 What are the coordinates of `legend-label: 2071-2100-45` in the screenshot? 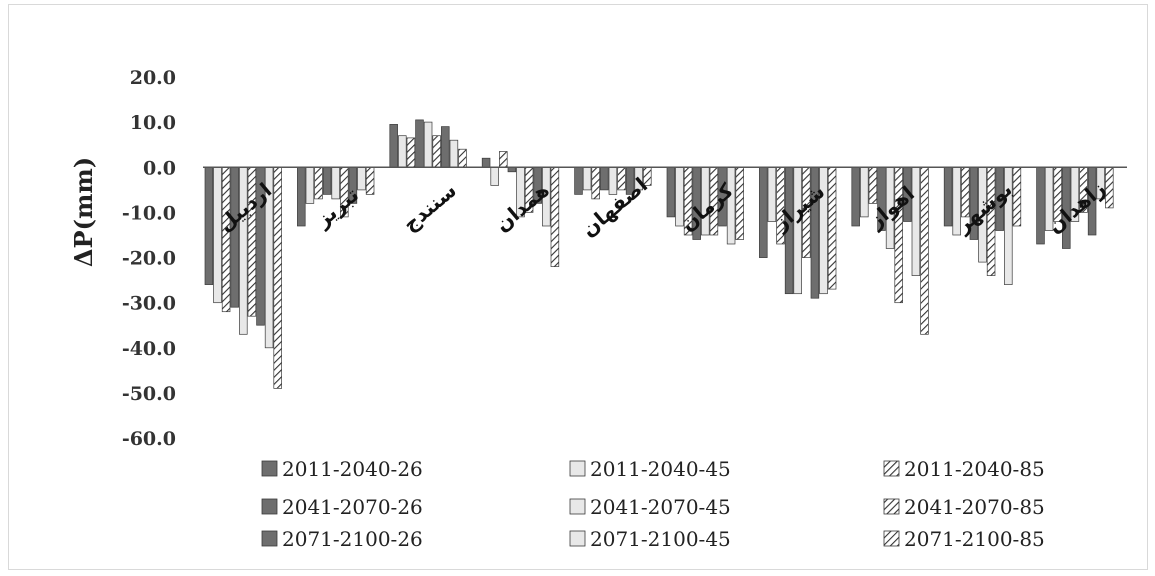 It's located at (660, 539).